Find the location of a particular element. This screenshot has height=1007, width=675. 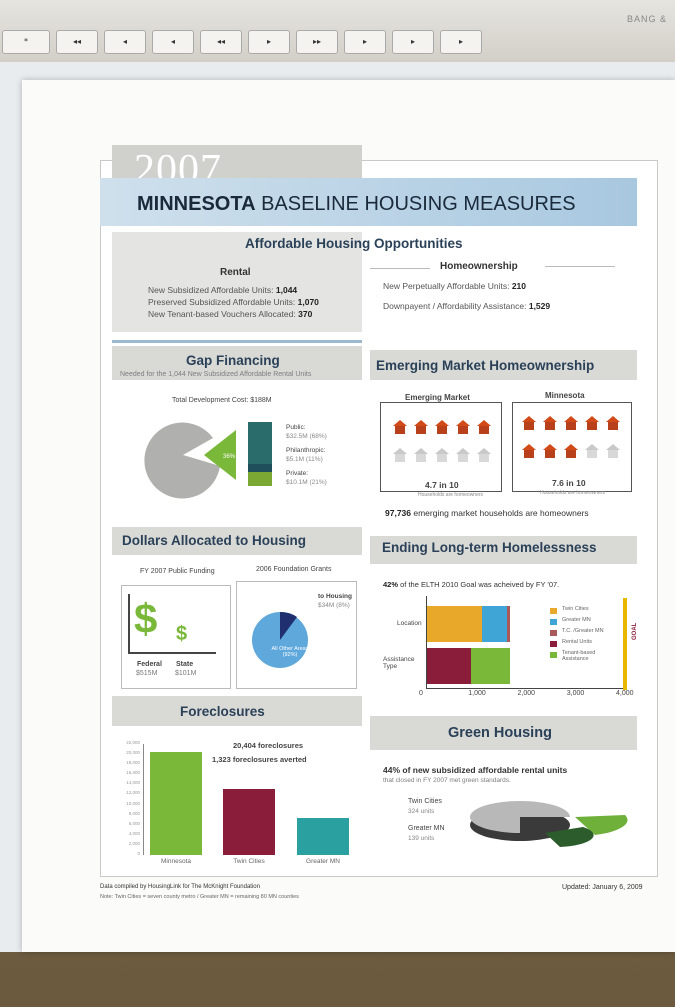

gap-band is located at coordinates (237, 363).